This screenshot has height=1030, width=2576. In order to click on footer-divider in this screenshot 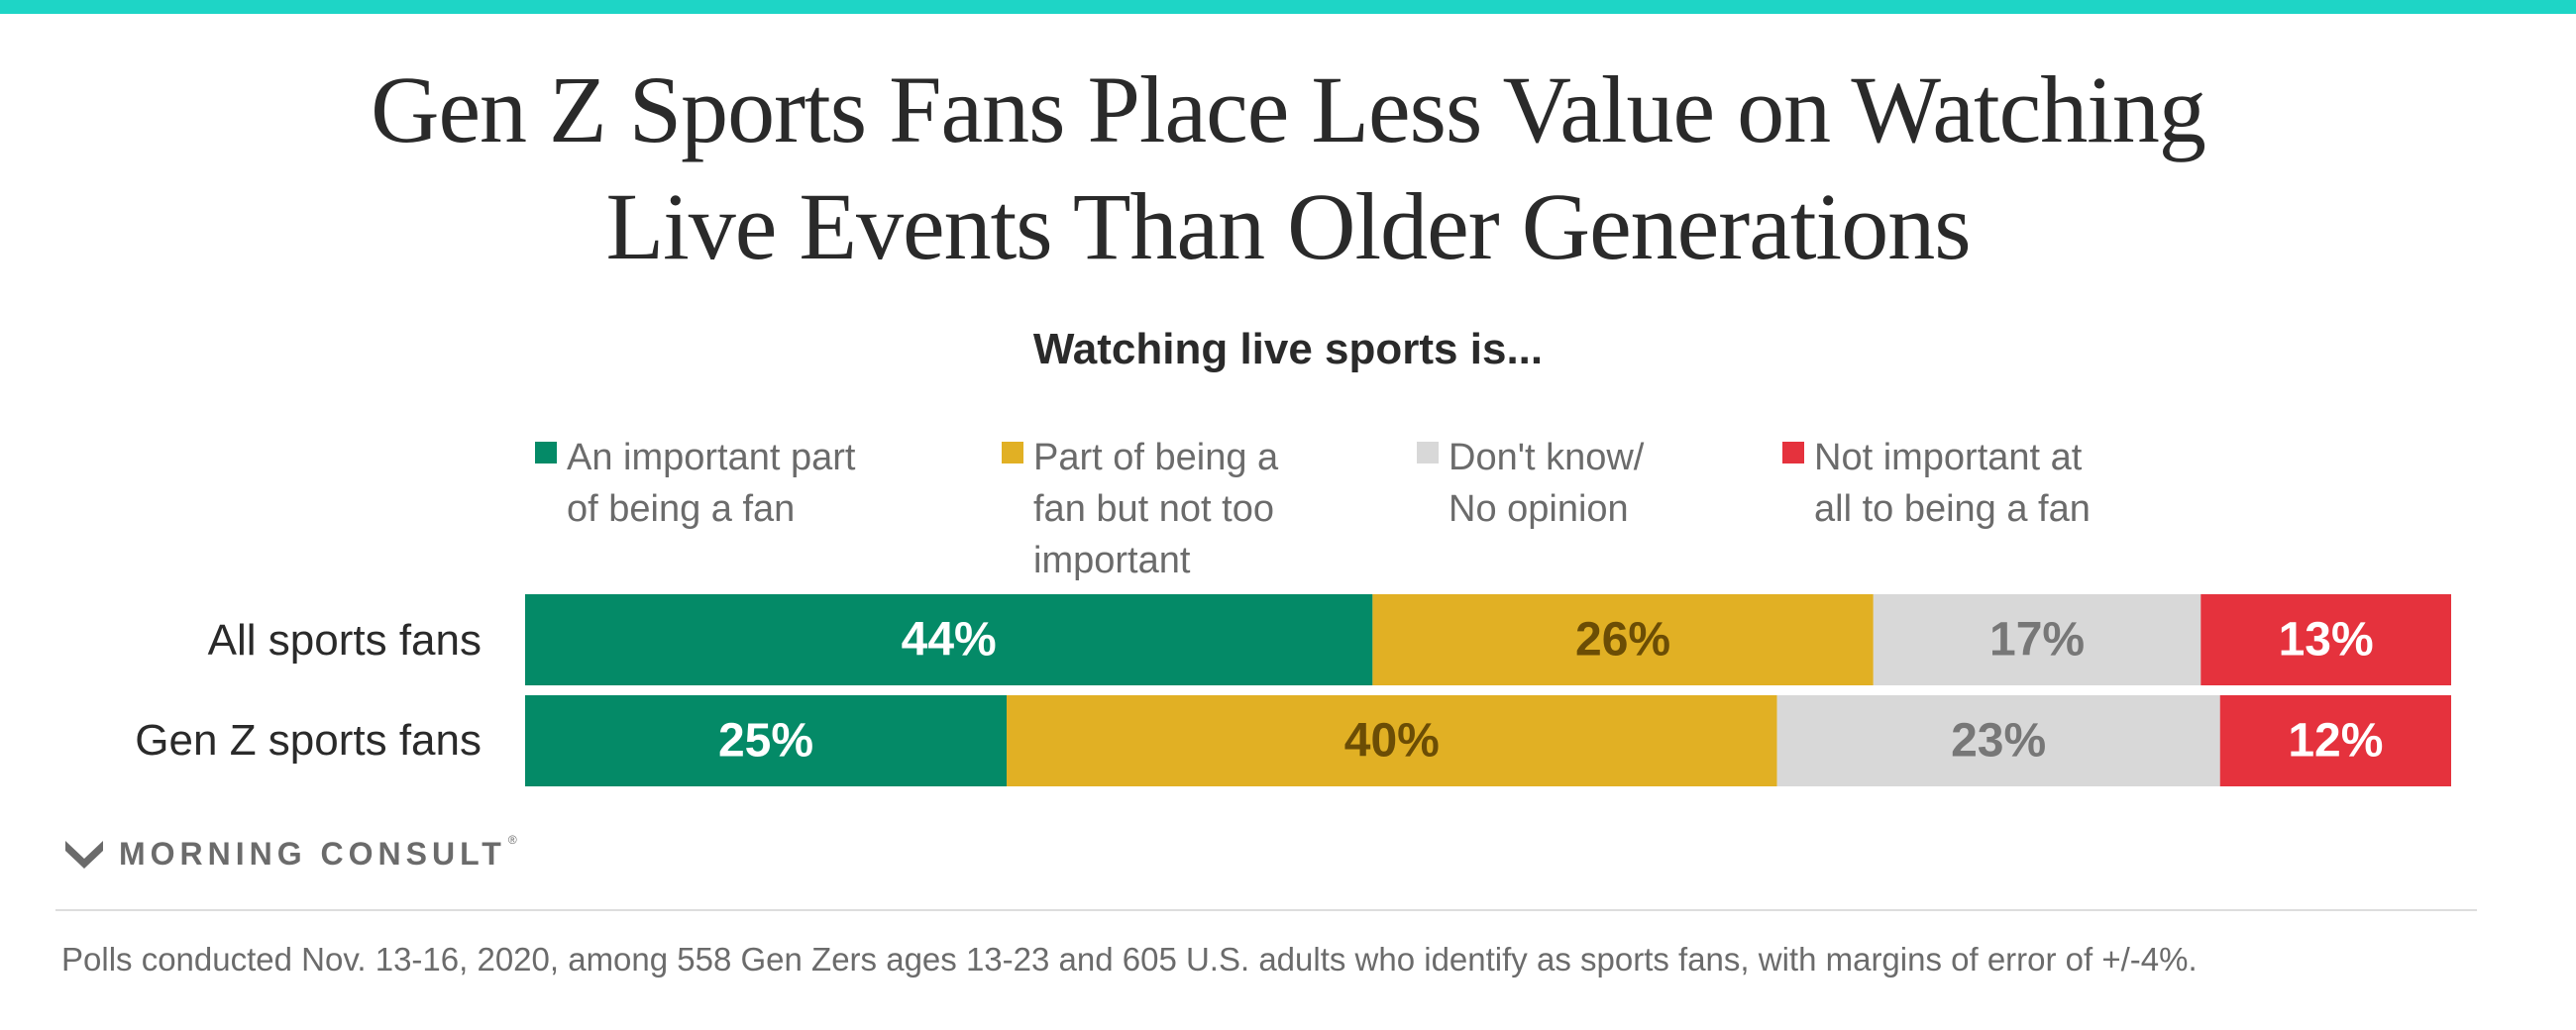, I will do `click(1266, 910)`.